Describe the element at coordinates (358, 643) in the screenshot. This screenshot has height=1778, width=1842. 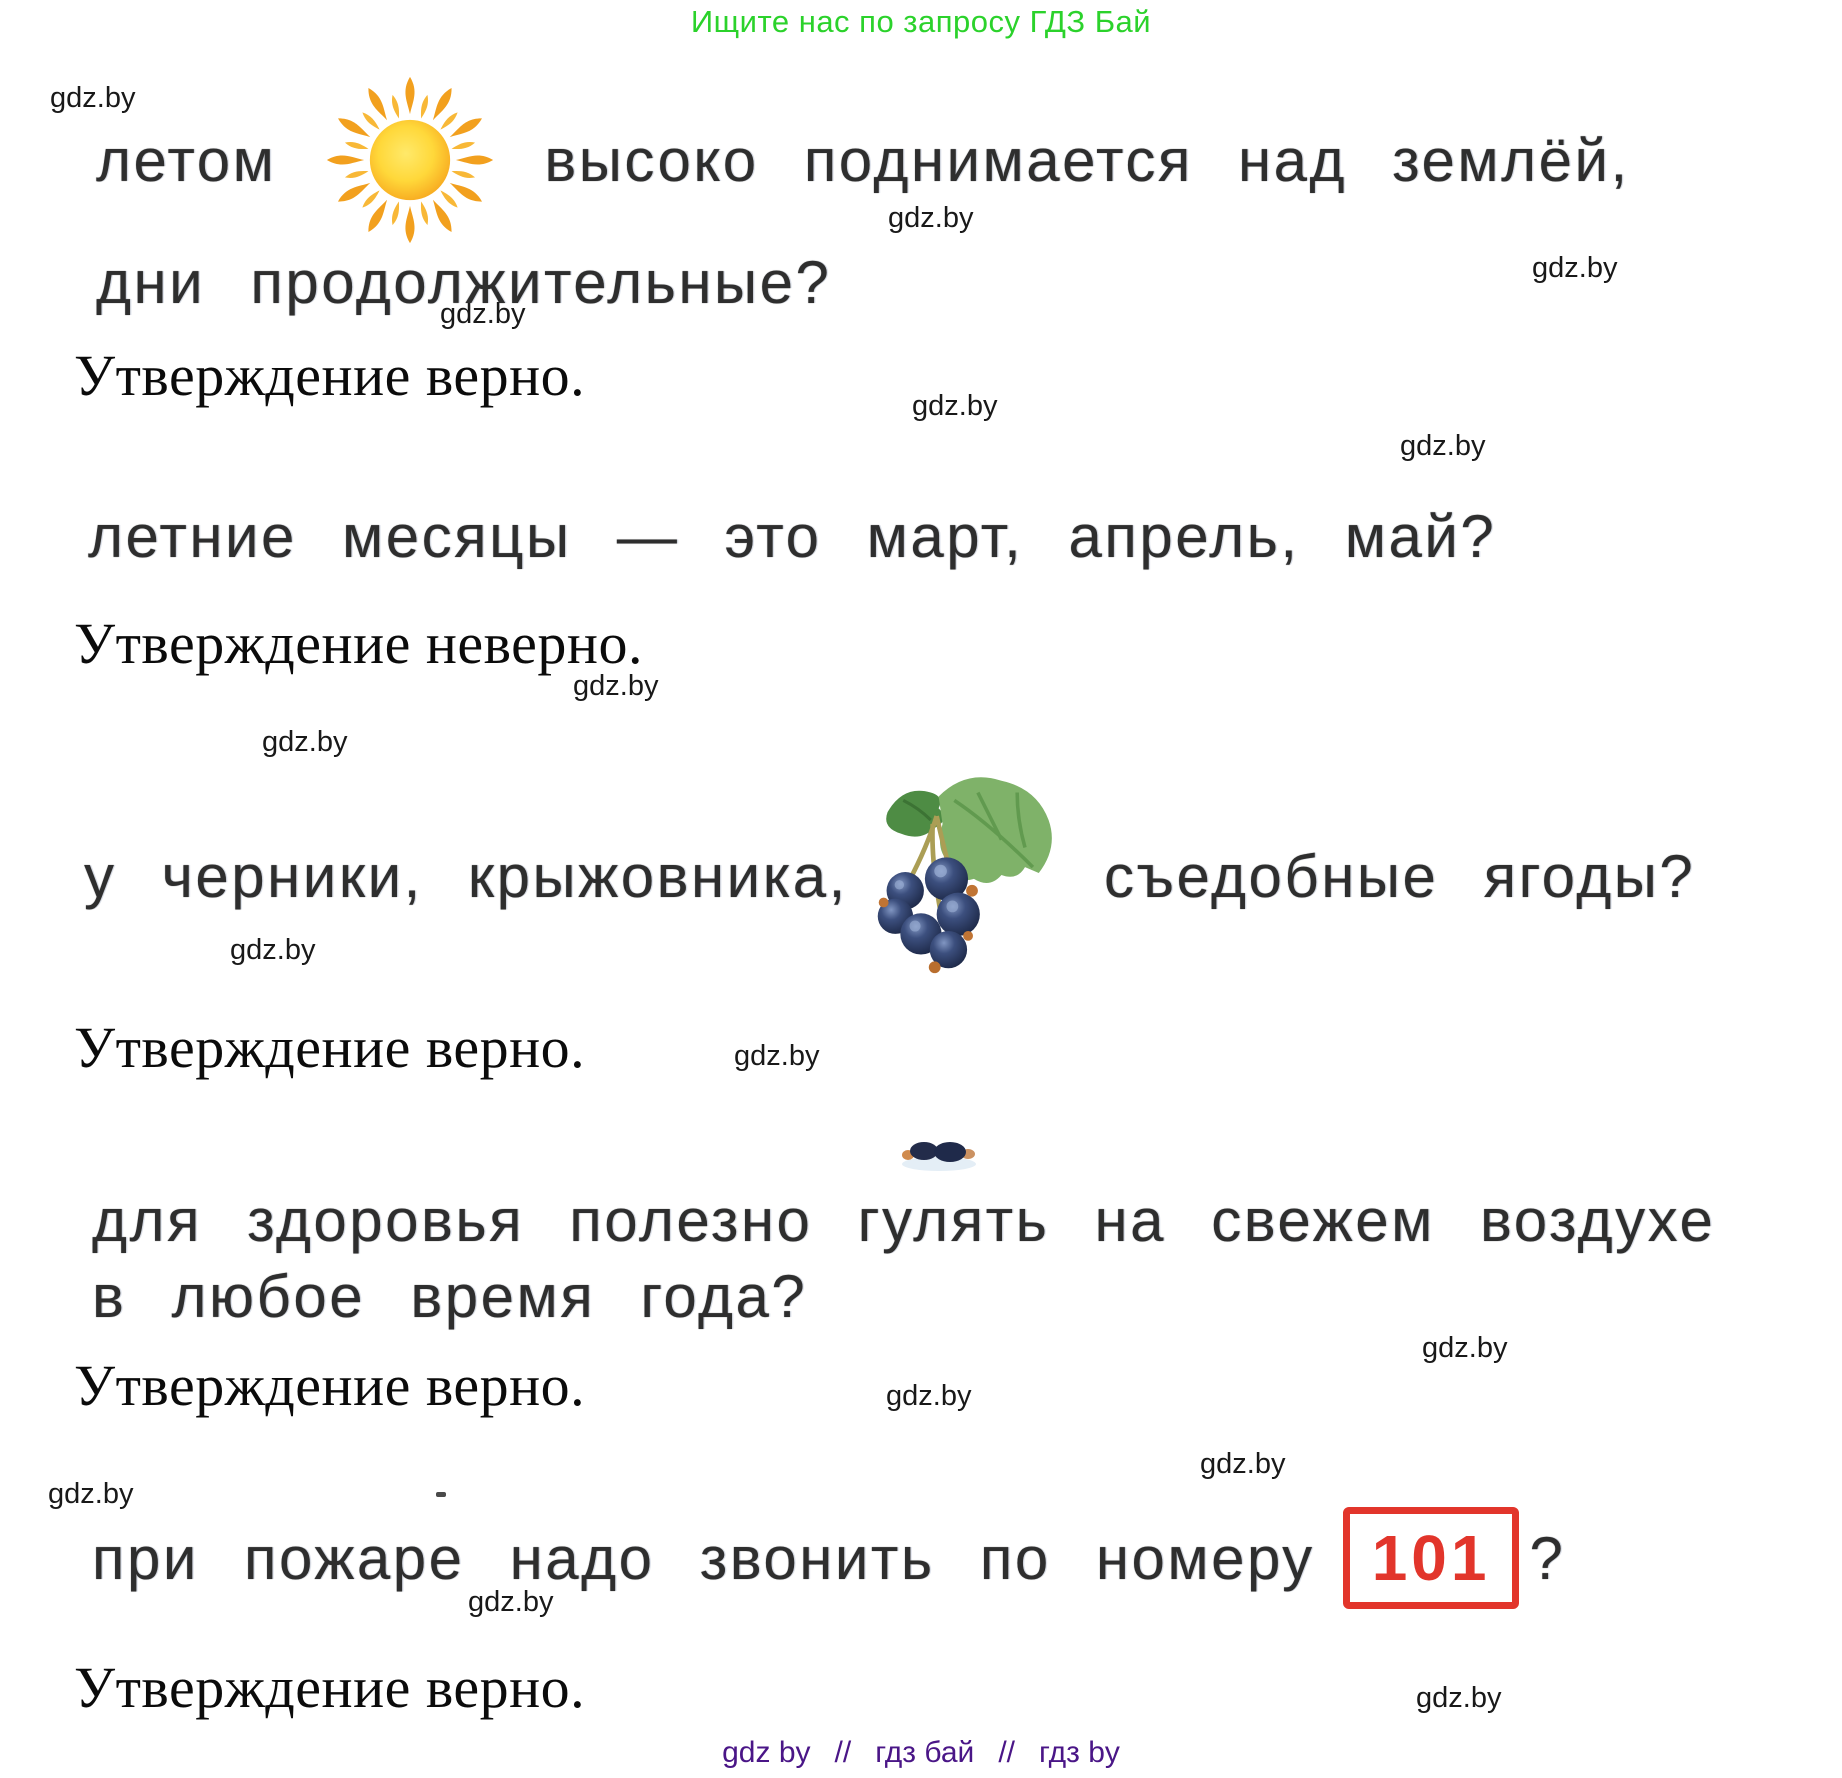
I see `answer-text: Утверждение неверно.` at that location.